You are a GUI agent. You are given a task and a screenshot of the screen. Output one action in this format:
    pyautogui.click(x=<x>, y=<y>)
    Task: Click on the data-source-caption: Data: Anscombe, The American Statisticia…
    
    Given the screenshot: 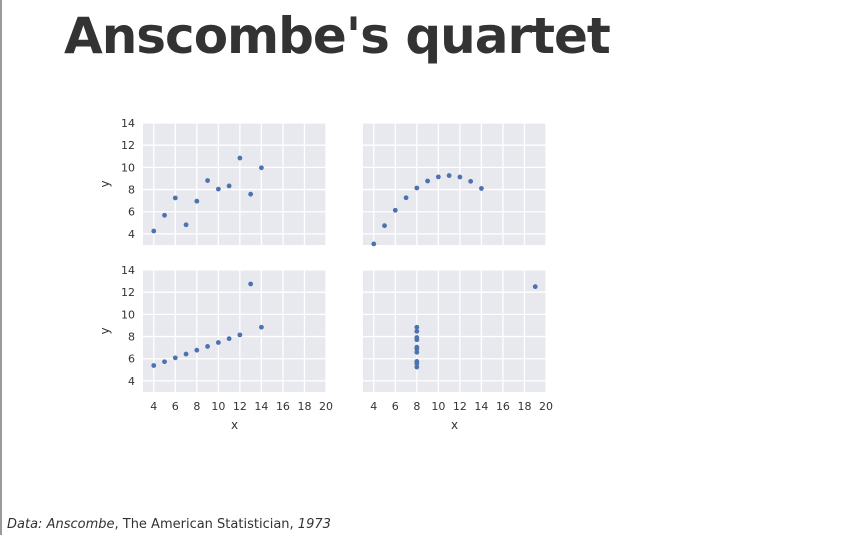 What is the action you would take?
    pyautogui.click(x=169, y=524)
    